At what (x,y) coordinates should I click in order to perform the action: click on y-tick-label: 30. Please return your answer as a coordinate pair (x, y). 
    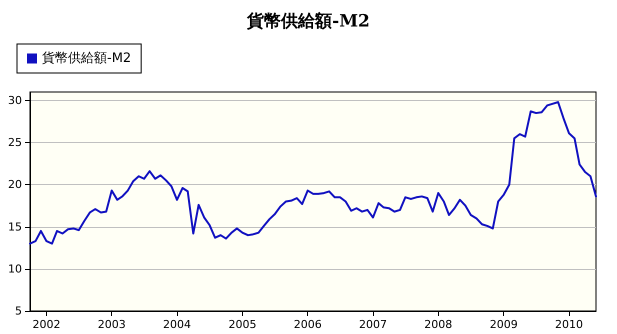
    Looking at the image, I should click on (15, 100).